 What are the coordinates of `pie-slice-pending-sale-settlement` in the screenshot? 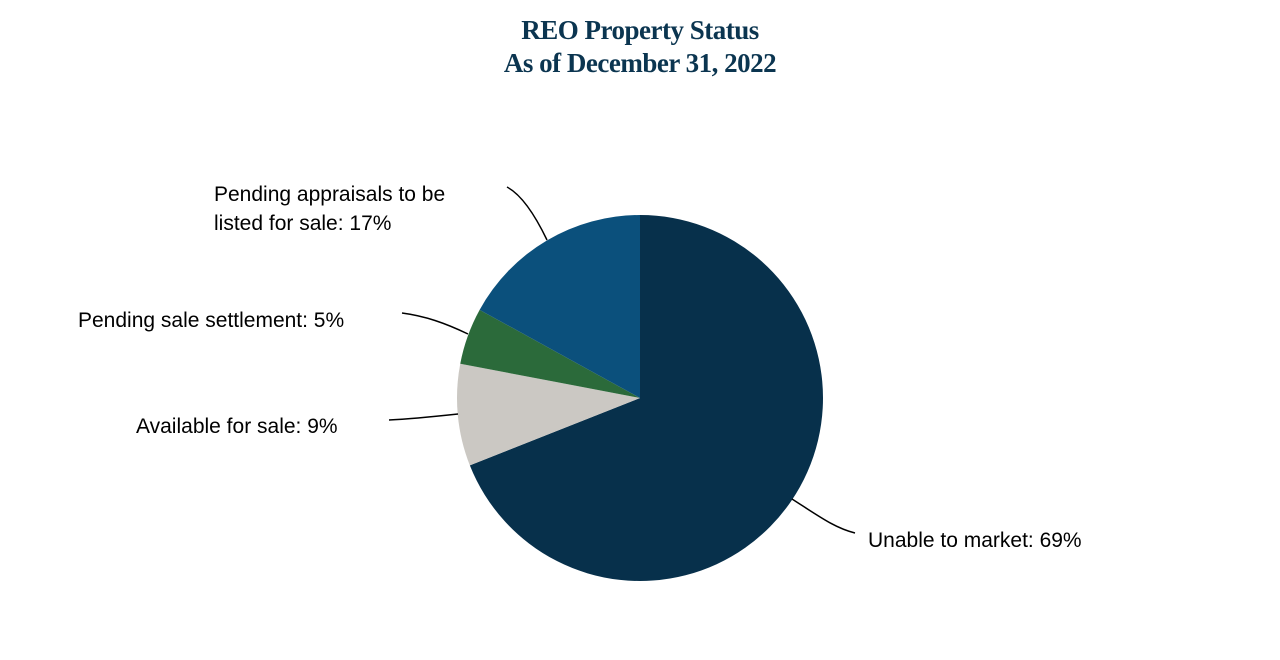 It's located at (550, 353).